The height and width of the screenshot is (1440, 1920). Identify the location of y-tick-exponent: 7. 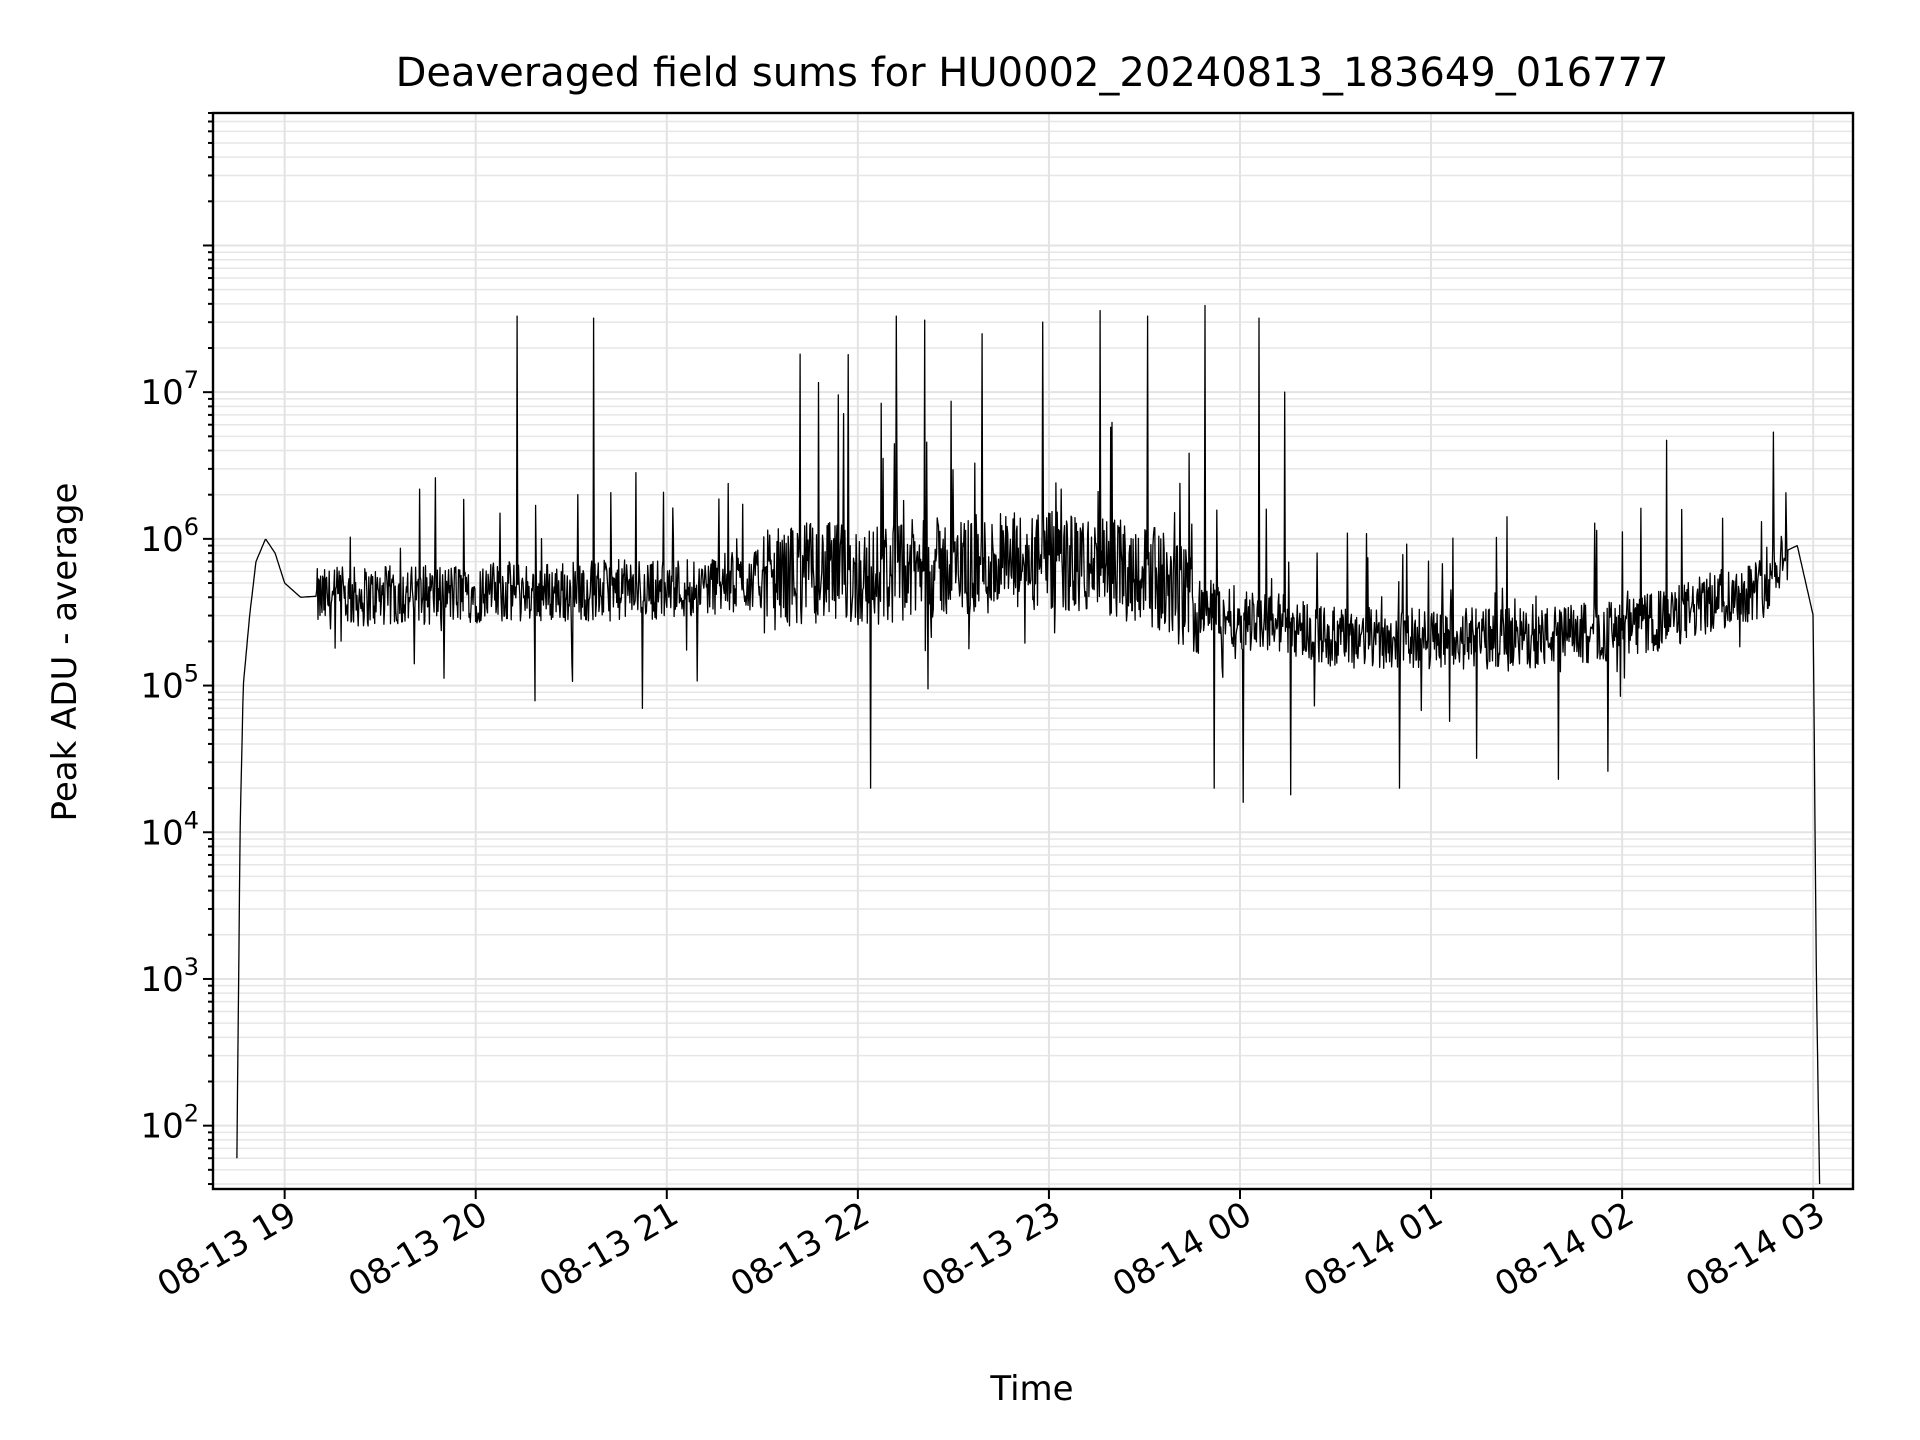
(191, 380).